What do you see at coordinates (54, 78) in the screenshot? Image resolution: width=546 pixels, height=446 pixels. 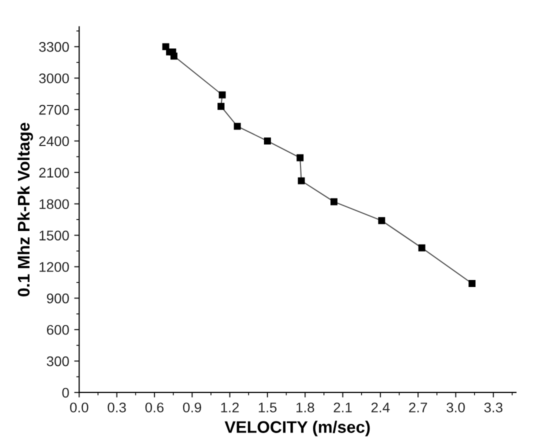 I see `y-tick-label: 3000` at bounding box center [54, 78].